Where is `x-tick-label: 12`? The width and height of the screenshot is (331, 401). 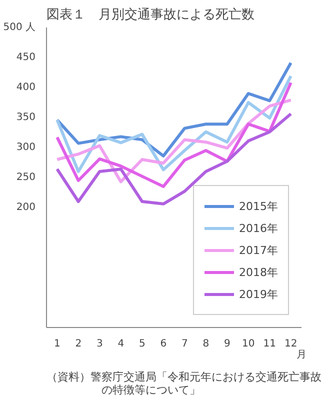
x-tick-label: 12 is located at coordinates (291, 344).